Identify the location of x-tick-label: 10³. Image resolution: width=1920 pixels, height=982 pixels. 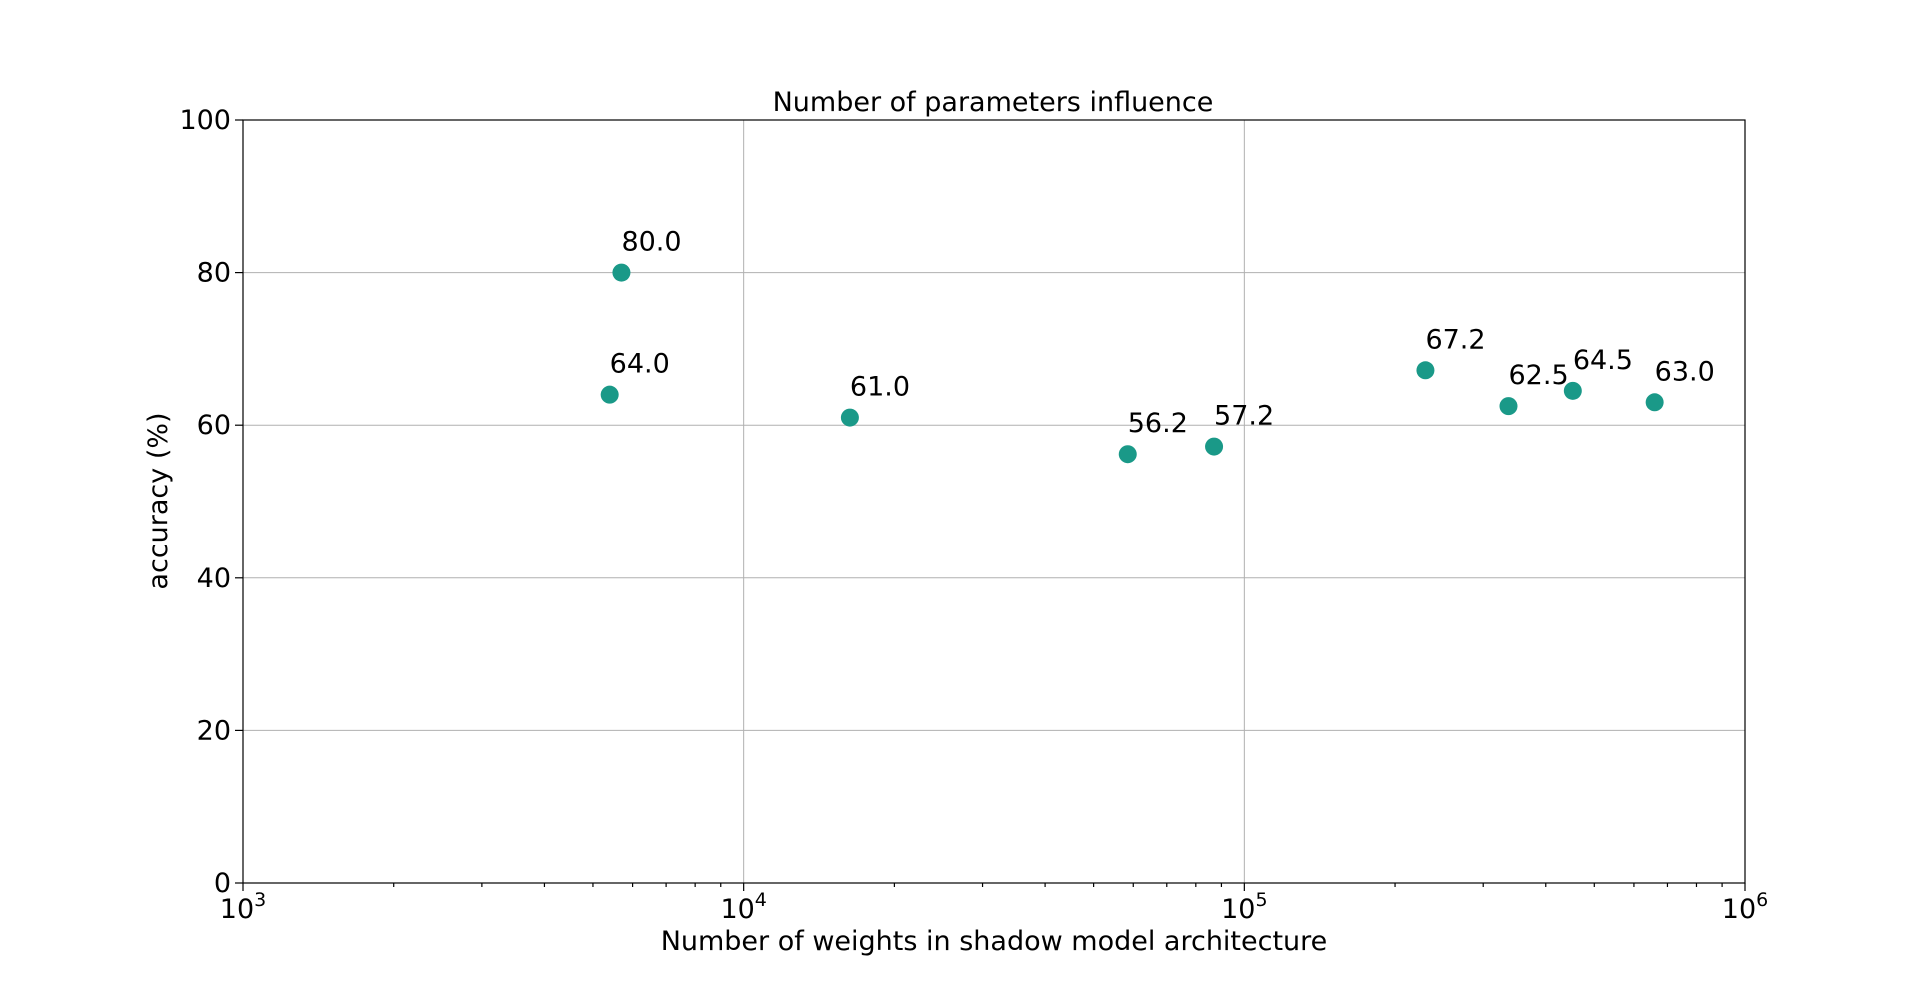
(243, 907).